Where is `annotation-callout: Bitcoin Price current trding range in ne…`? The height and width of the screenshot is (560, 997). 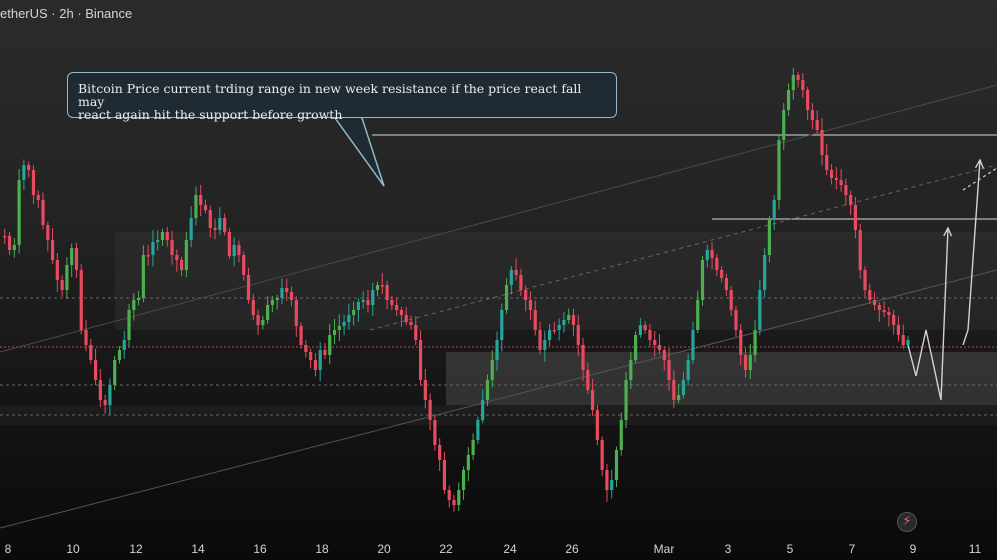
annotation-callout: Bitcoin Price current trding range in ne… is located at coordinates (342, 96).